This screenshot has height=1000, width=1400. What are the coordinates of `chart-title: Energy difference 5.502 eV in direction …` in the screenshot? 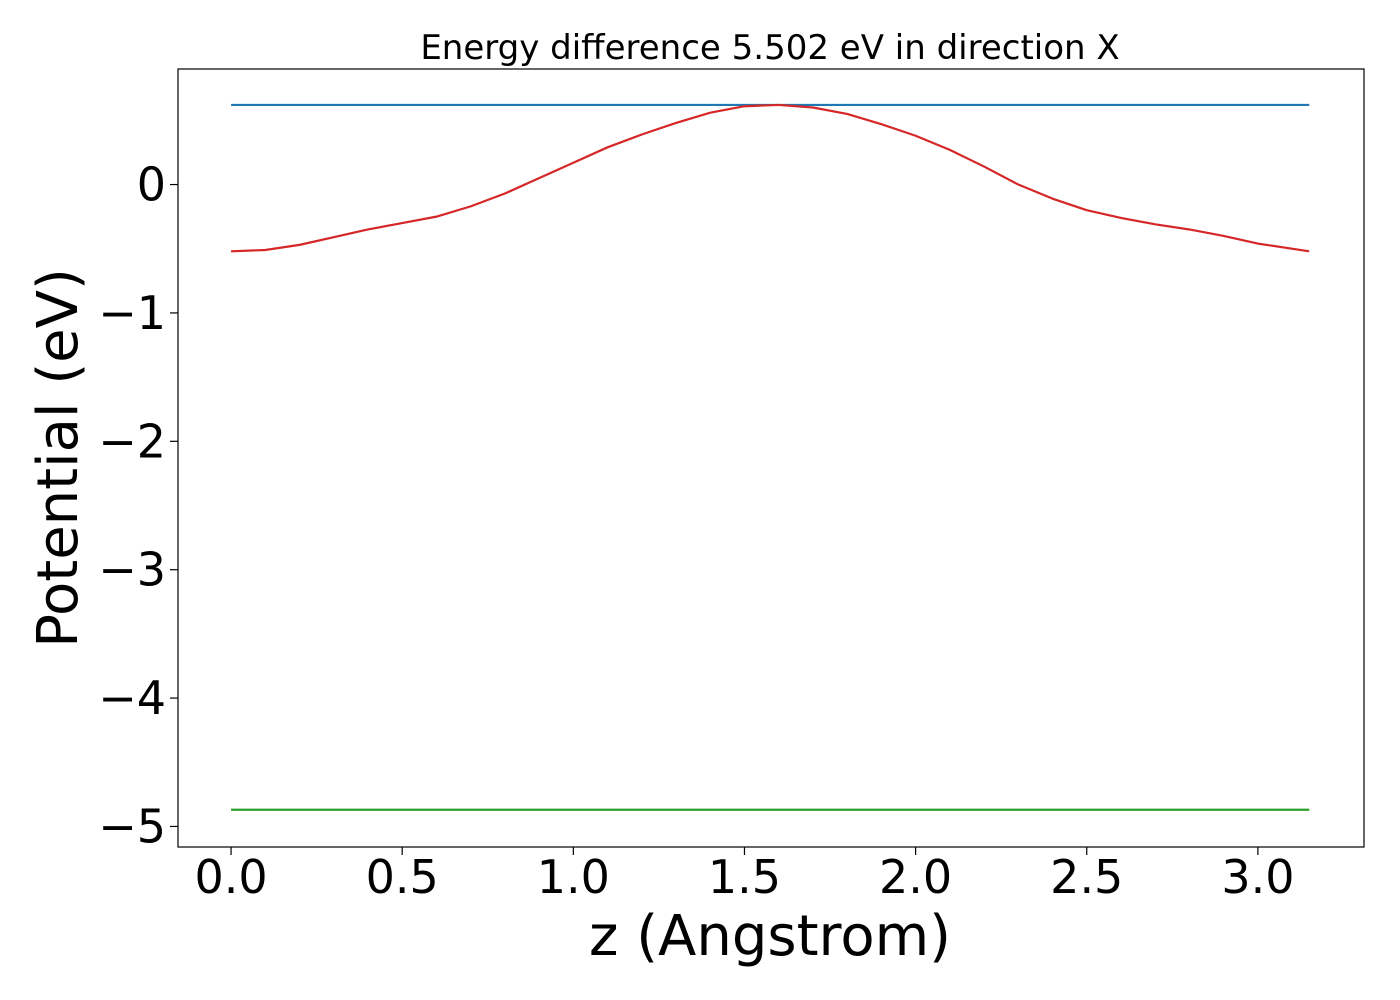 It's located at (769, 48).